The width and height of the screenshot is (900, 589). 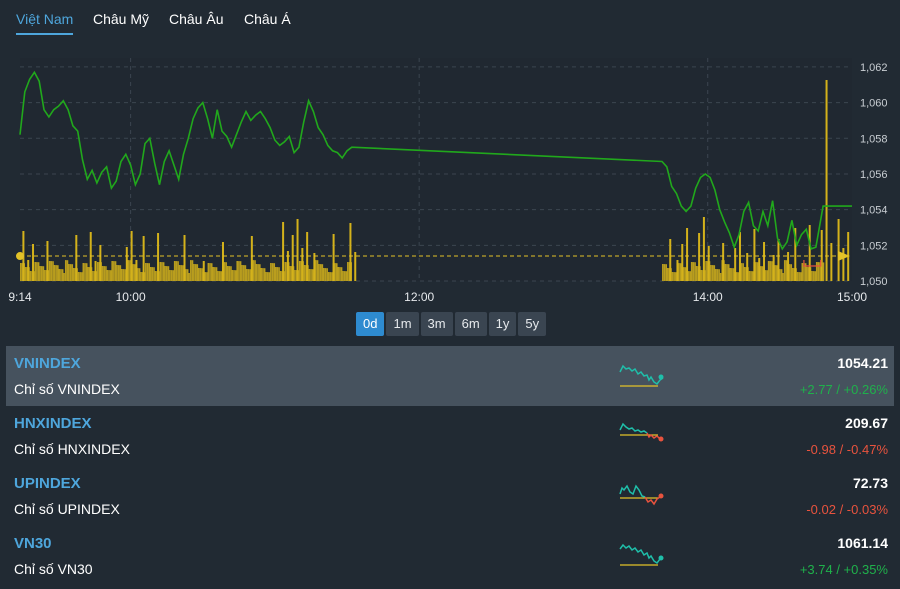 I want to click on reference-arrow, so click(x=844, y=256).